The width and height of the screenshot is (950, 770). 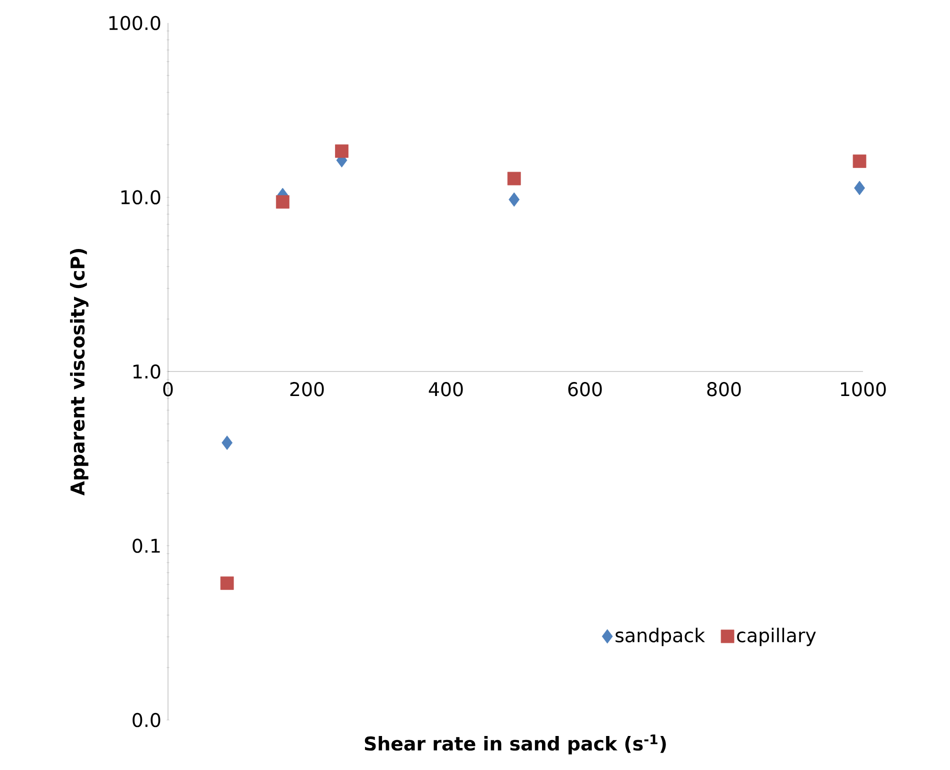 What do you see at coordinates (79, 372) in the screenshot?
I see `y-axis-title: Apparent viscosity (cP)` at bounding box center [79, 372].